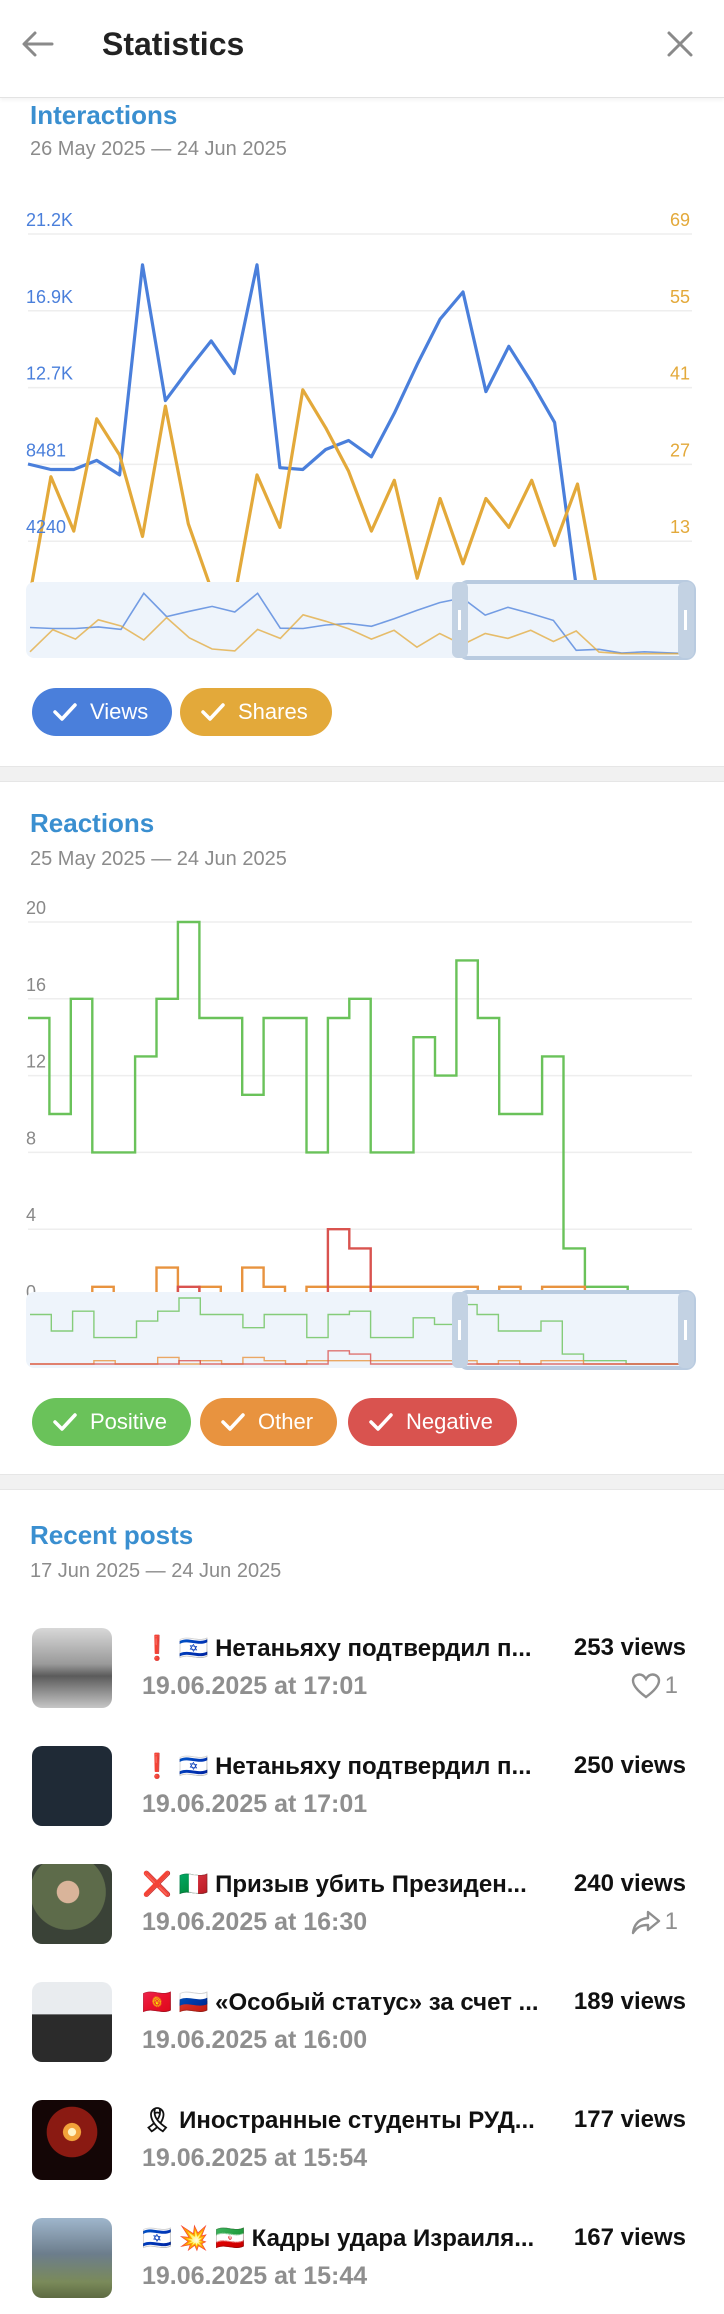  I want to click on post-views: 240 views, so click(629, 1883).